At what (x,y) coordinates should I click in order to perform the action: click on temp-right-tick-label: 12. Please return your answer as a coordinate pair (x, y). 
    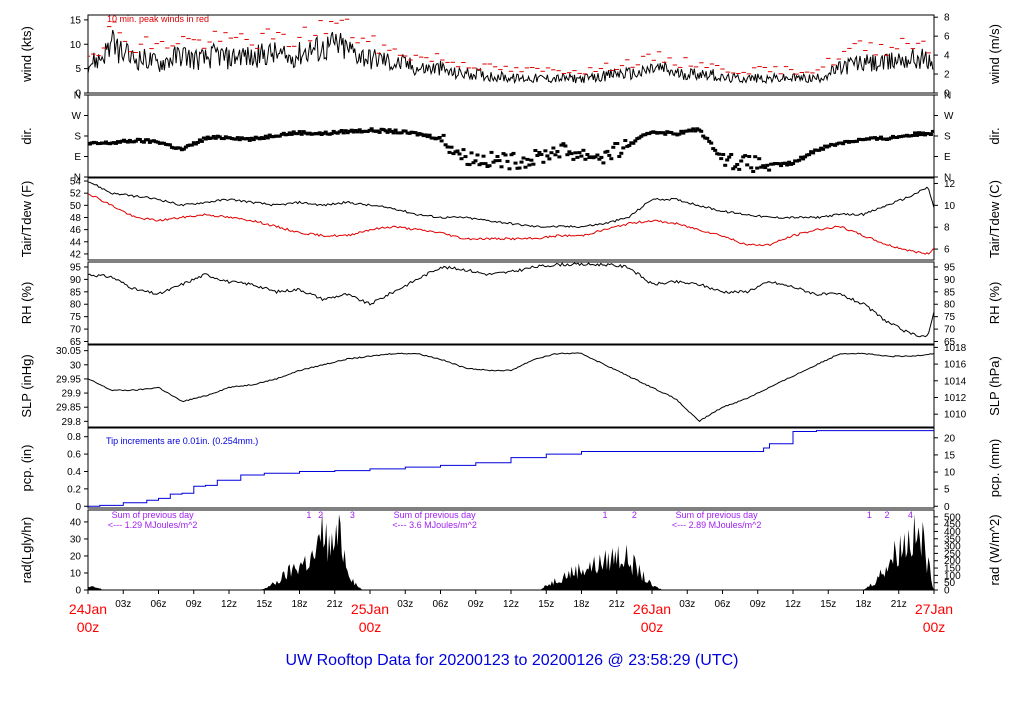
    Looking at the image, I should click on (950, 184).